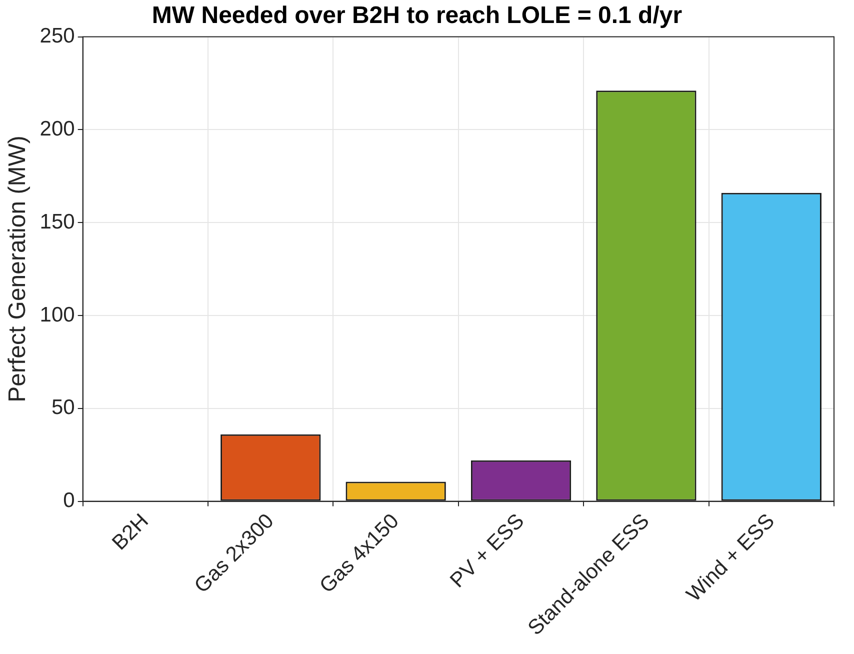 This screenshot has height=654, width=854. Describe the element at coordinates (69, 500) in the screenshot. I see `y-tick-label: 0` at that location.